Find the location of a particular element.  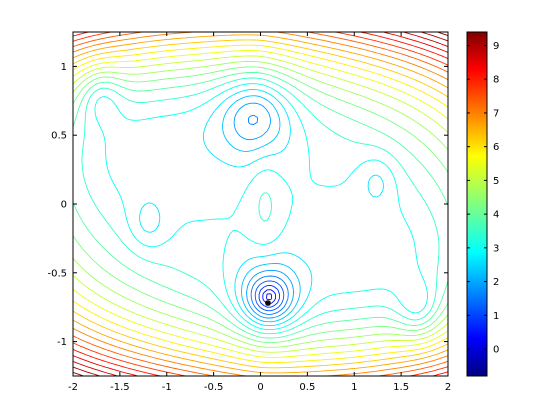

colorbar-frame is located at coordinates (477, 204).